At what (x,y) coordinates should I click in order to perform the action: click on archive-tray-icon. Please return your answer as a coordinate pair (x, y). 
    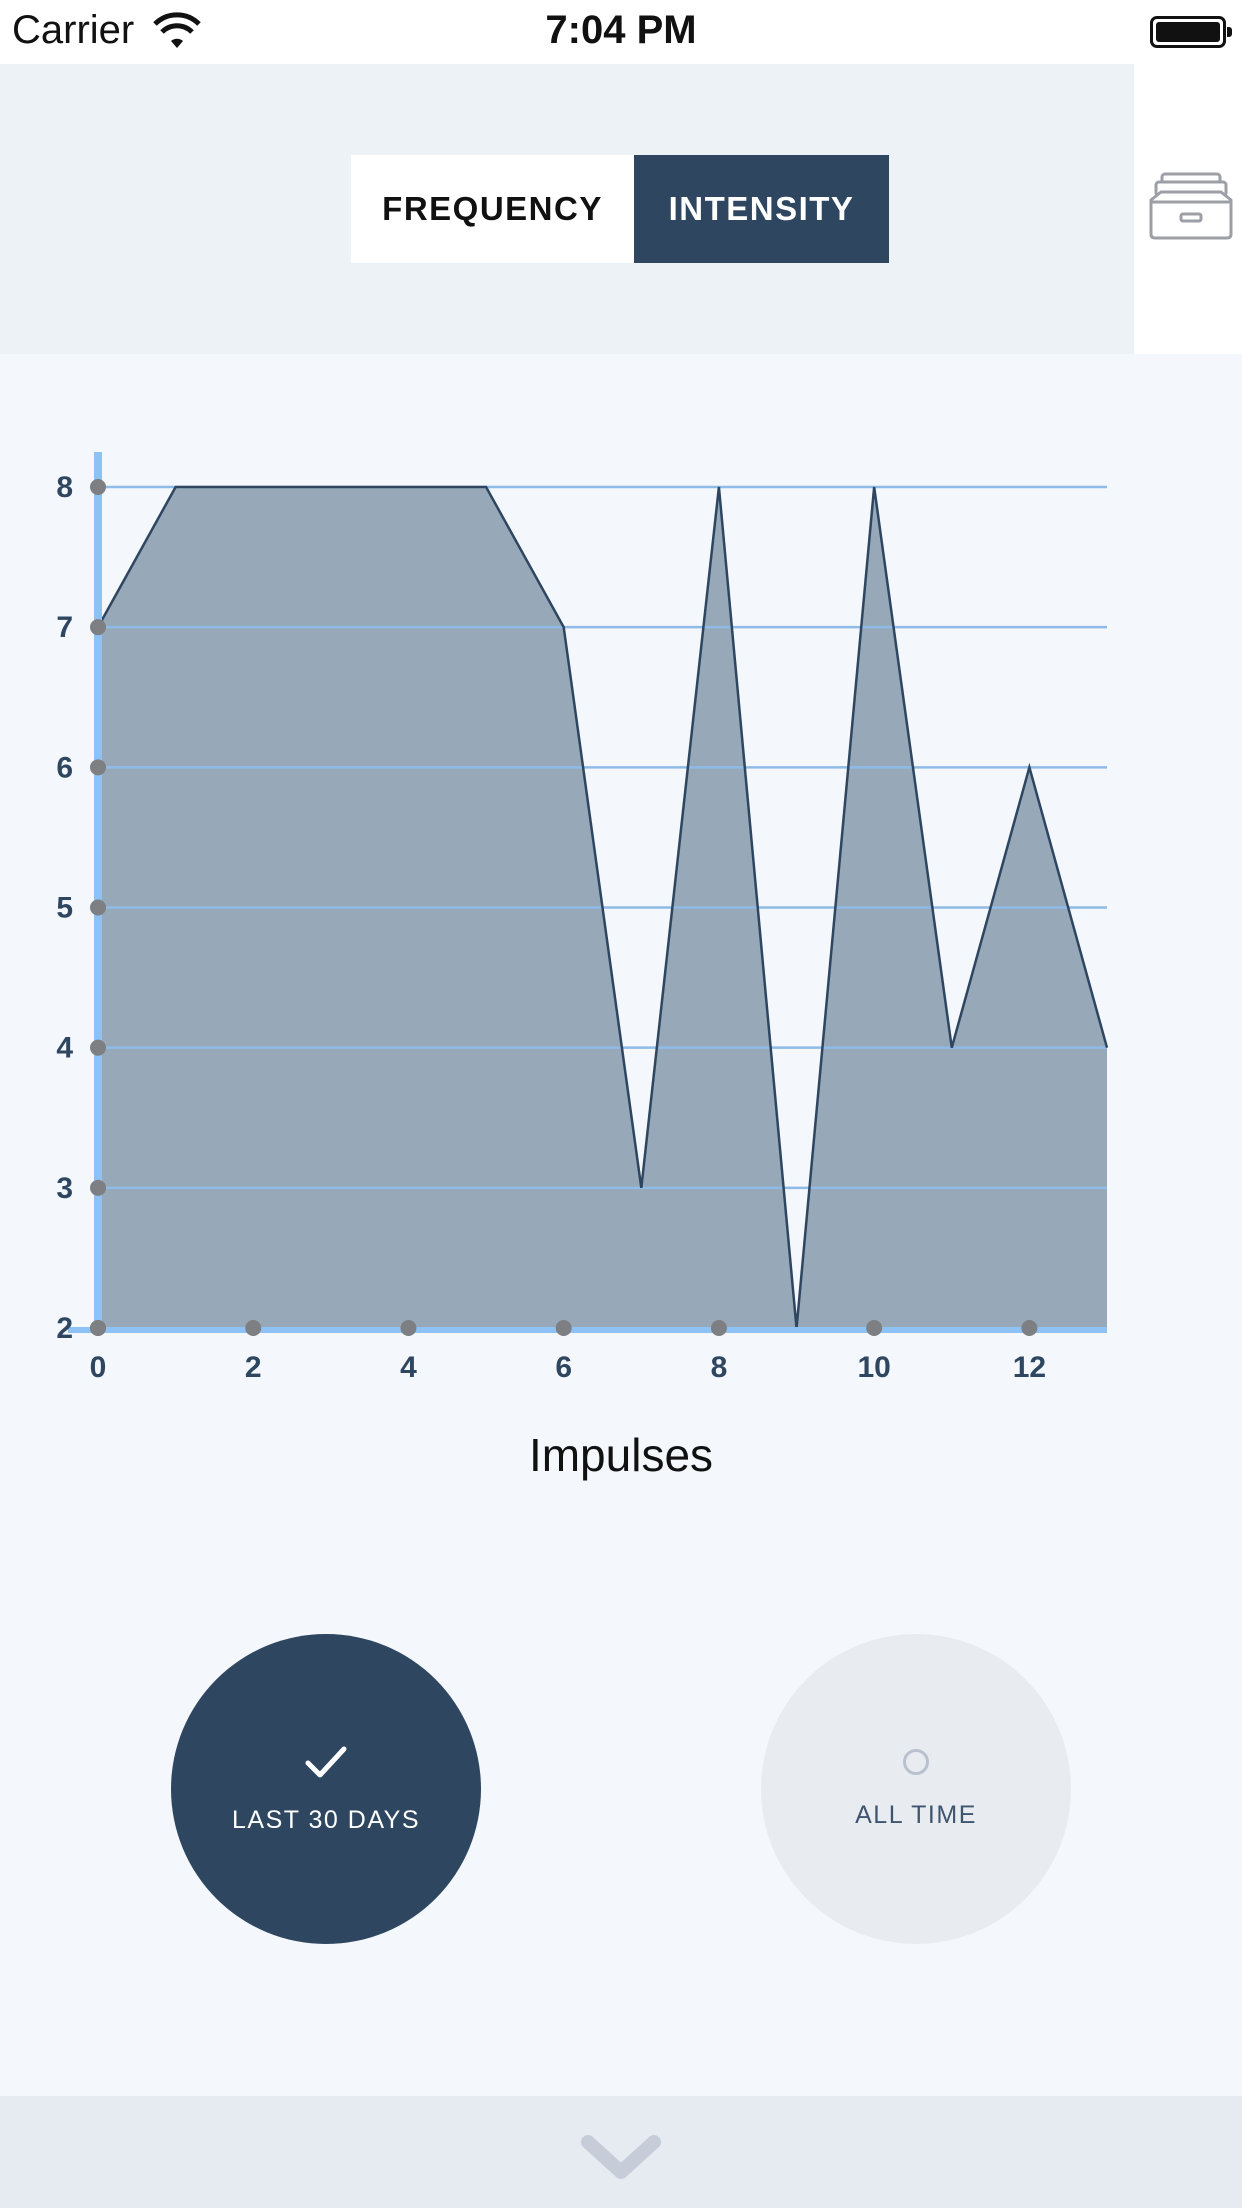
    Looking at the image, I should click on (1191, 206).